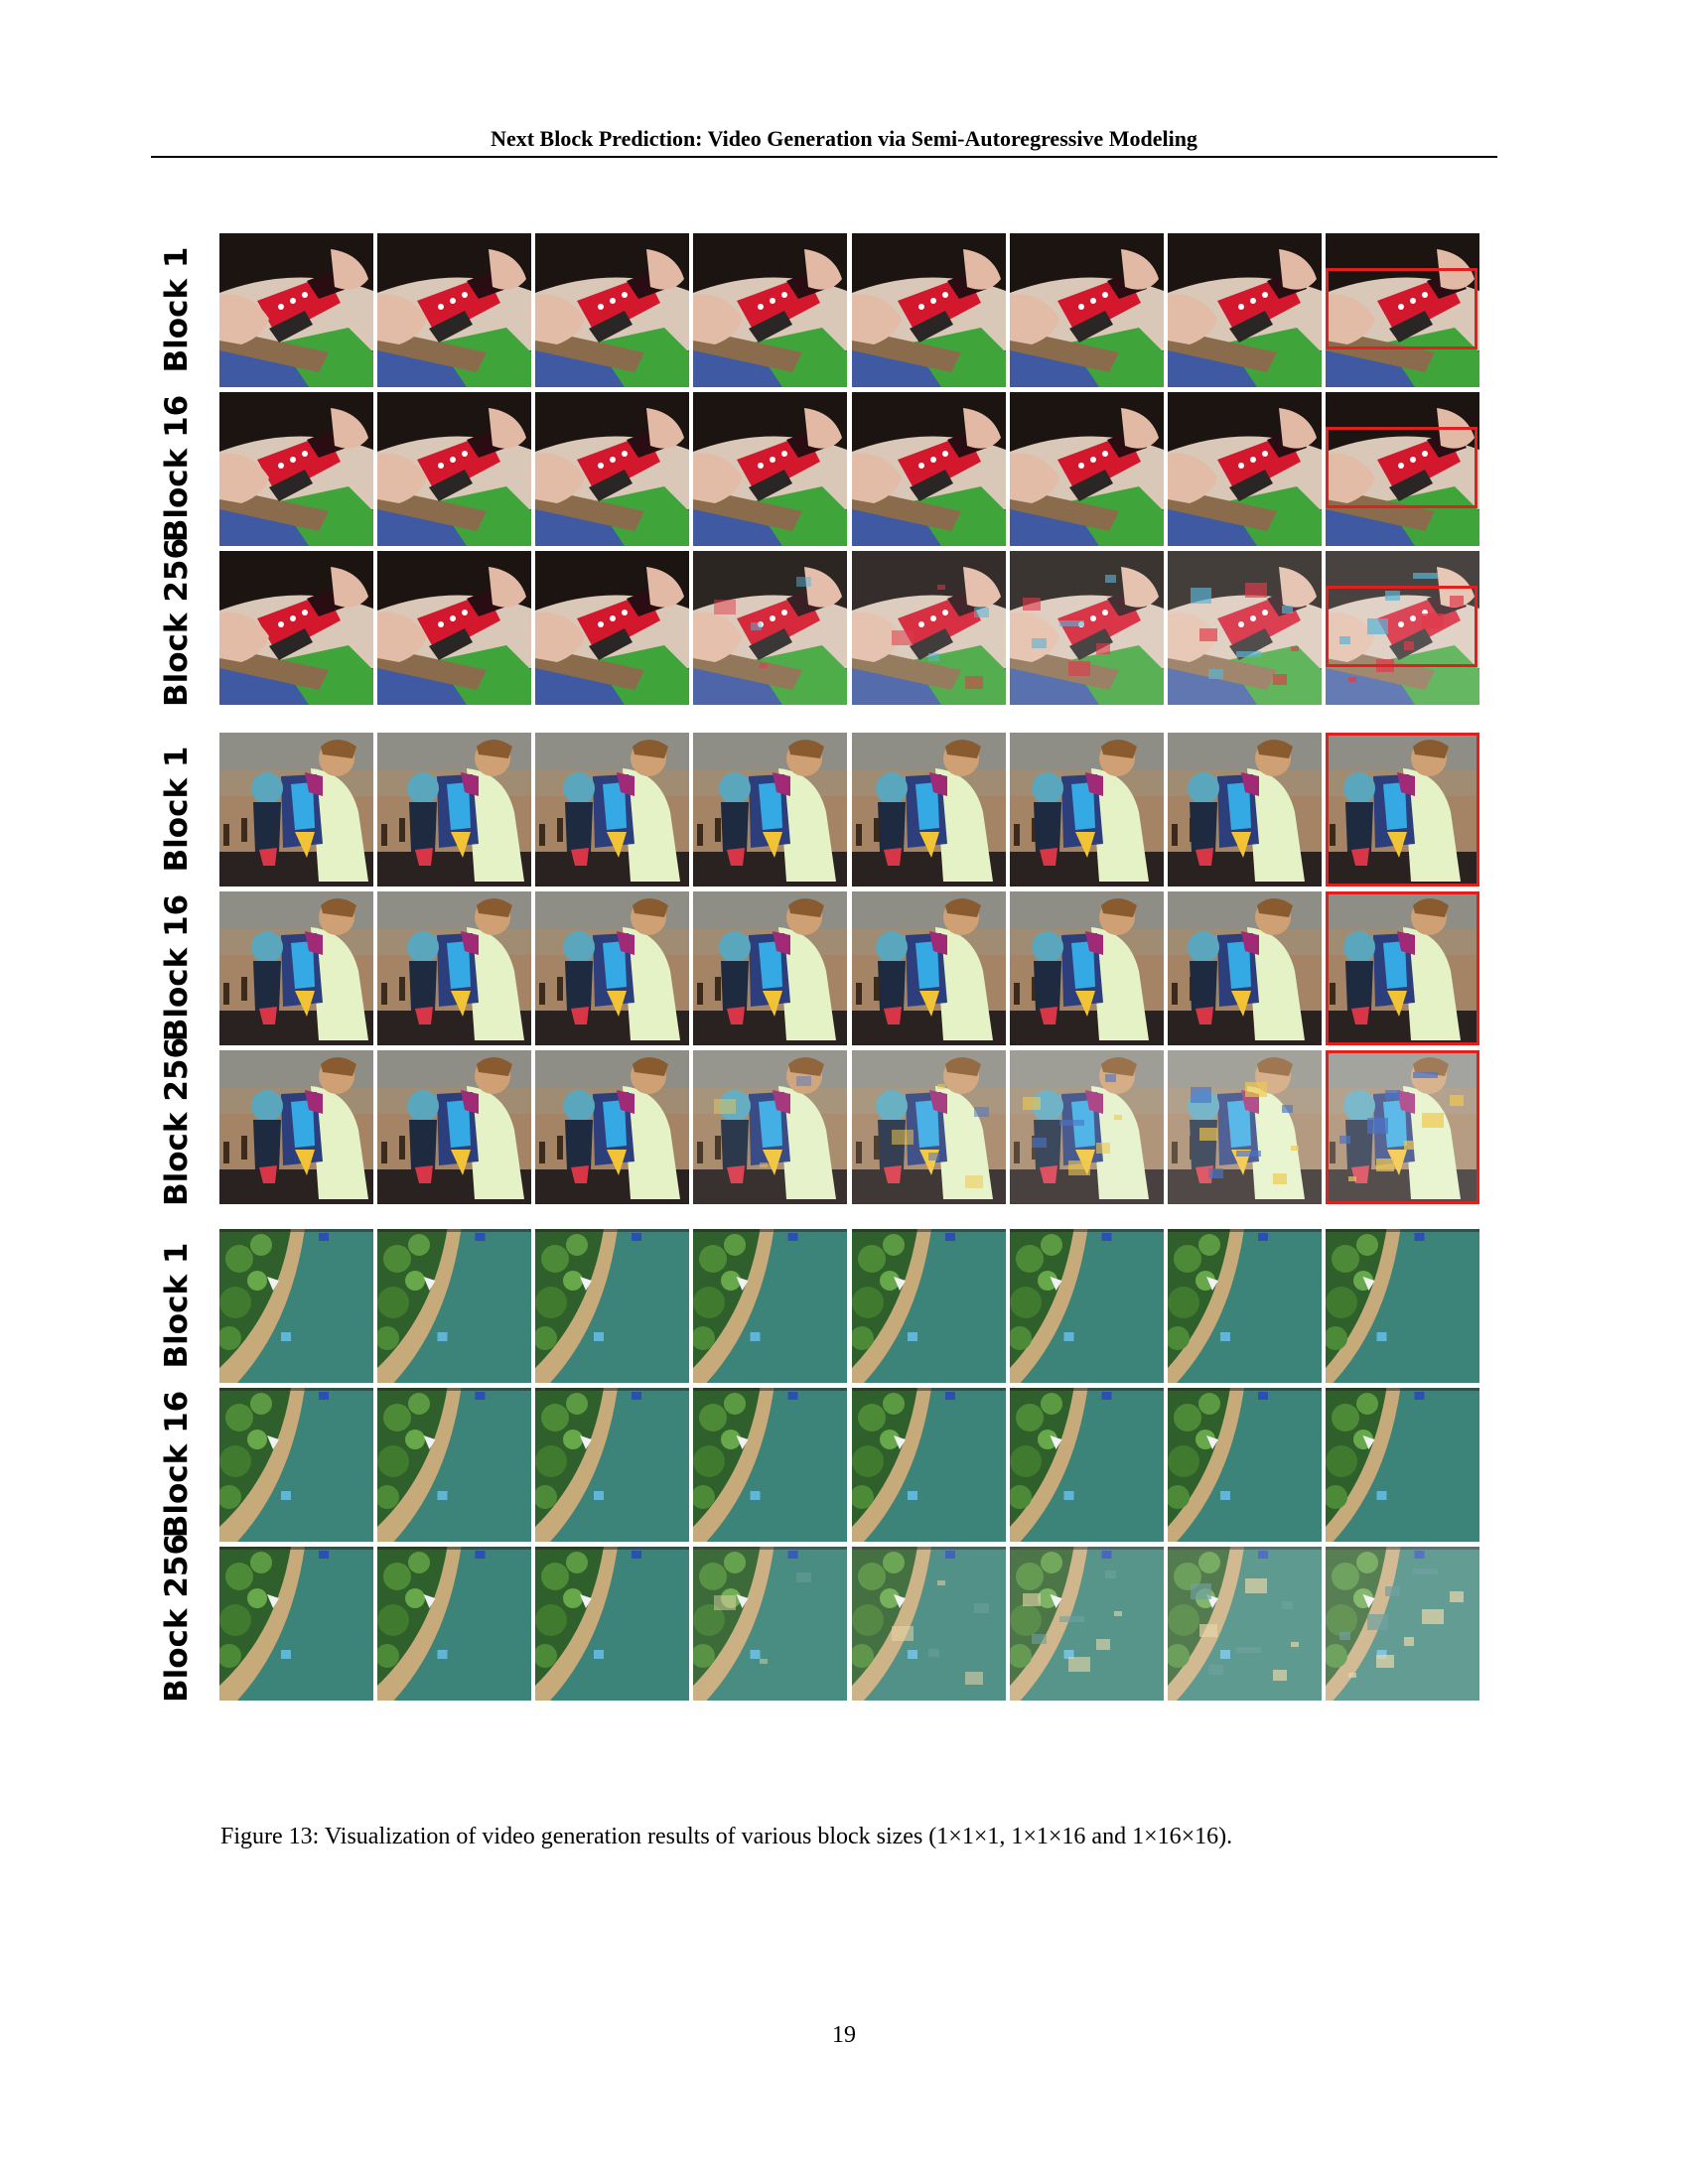  What do you see at coordinates (824, 157) in the screenshot?
I see `header-rule` at bounding box center [824, 157].